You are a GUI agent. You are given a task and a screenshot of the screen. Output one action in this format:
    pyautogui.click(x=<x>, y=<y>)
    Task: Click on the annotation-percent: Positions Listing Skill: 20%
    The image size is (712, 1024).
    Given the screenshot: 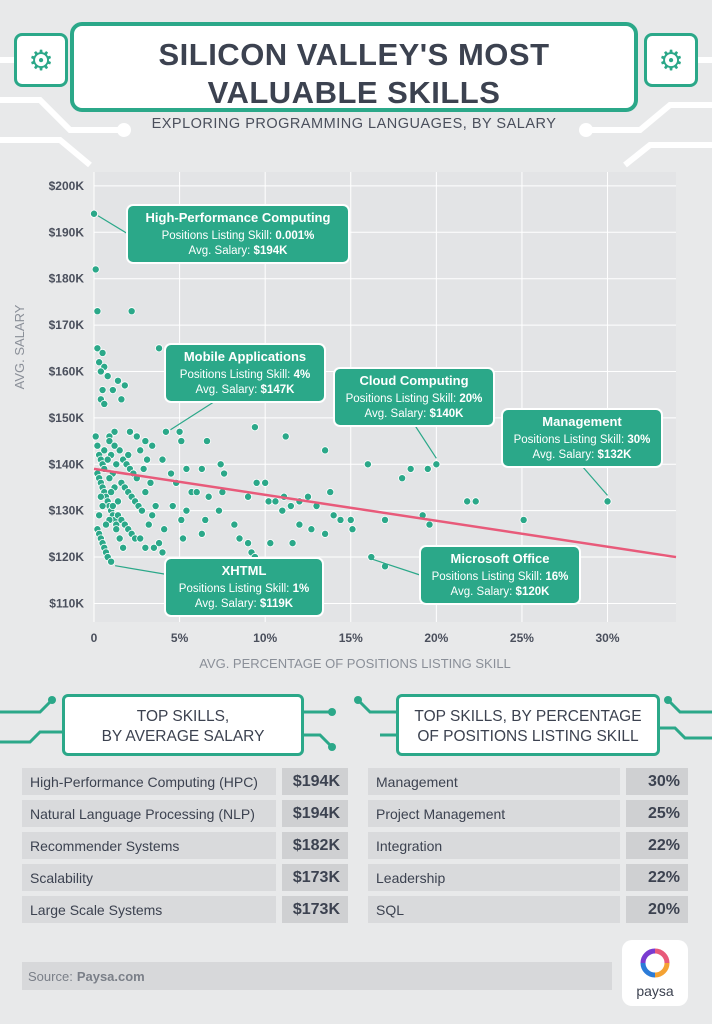 What is the action you would take?
    pyautogui.click(x=414, y=399)
    